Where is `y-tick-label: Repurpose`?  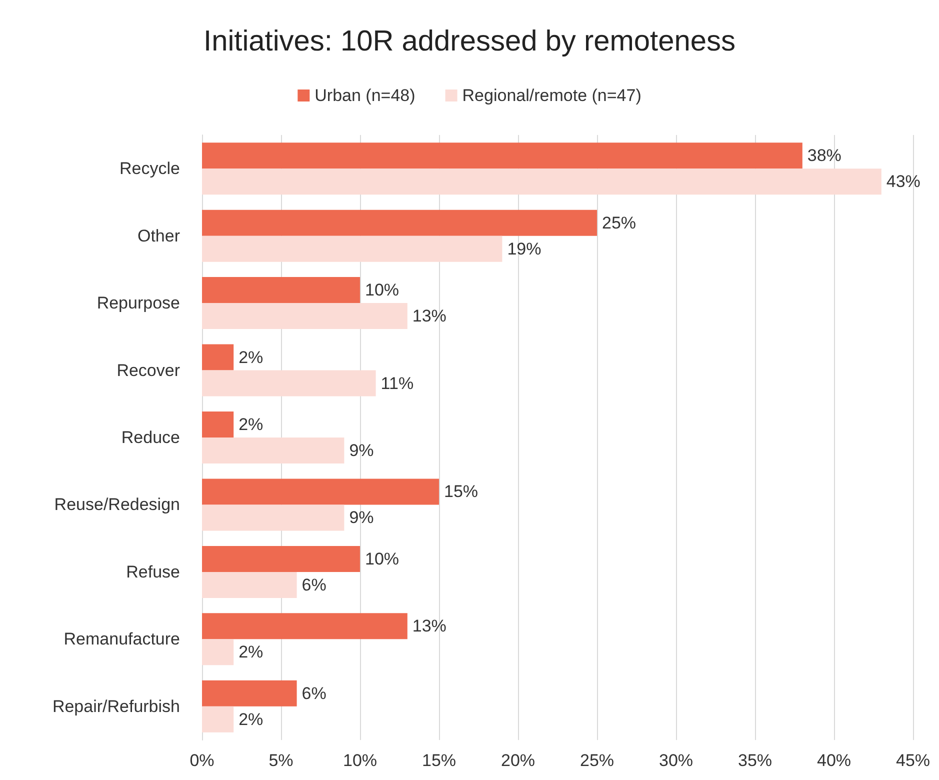
y-tick-label: Repurpose is located at coordinates (138, 303).